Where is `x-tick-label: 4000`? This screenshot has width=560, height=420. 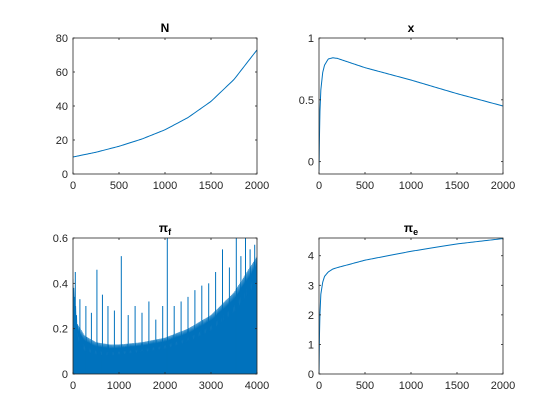
x-tick-label: 4000 is located at coordinates (257, 386).